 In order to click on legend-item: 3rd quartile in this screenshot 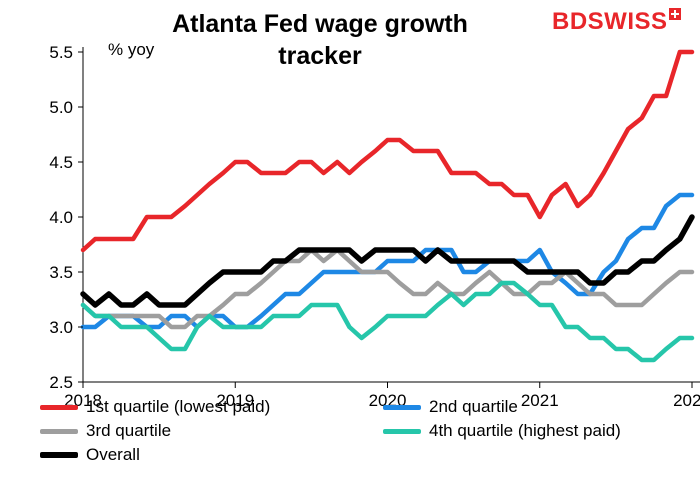, I will do `click(105, 431)`.